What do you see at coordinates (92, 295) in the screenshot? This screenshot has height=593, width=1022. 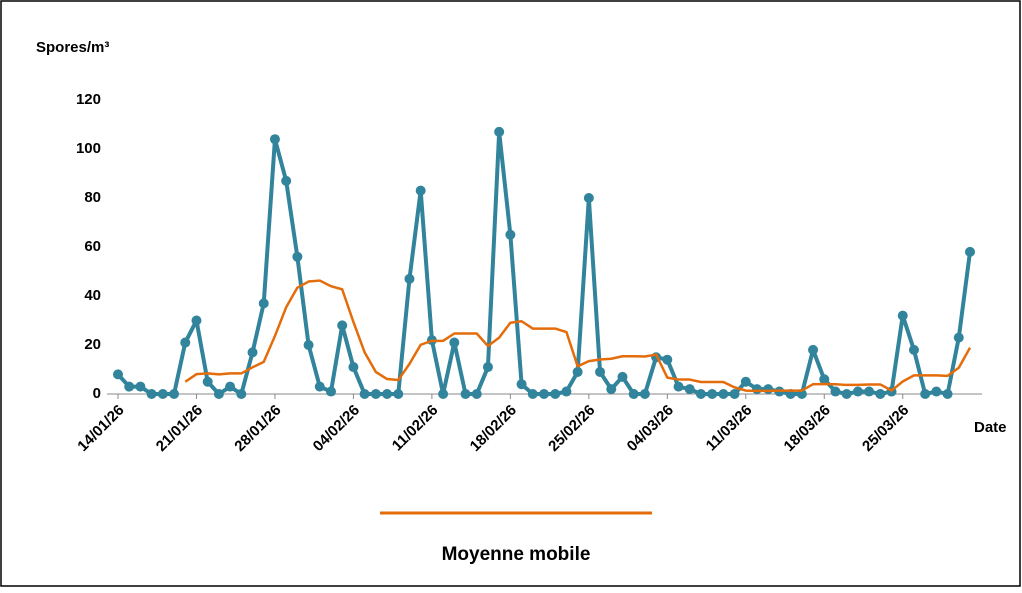 I see `y-tick-label: 40` at bounding box center [92, 295].